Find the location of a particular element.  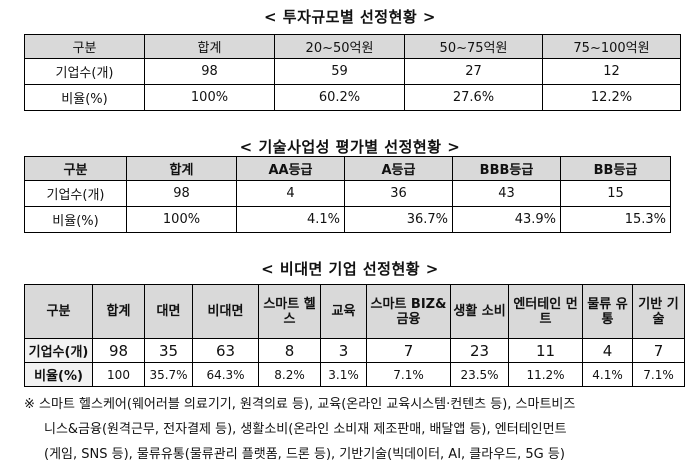

header-cell: 기반 기술 is located at coordinates (658, 311).